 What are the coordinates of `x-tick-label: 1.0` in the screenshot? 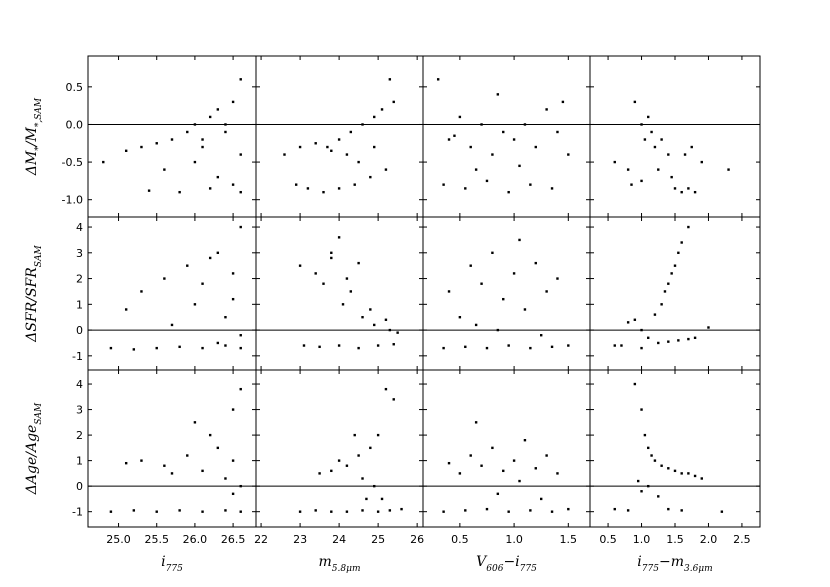 It's located at (642, 539).